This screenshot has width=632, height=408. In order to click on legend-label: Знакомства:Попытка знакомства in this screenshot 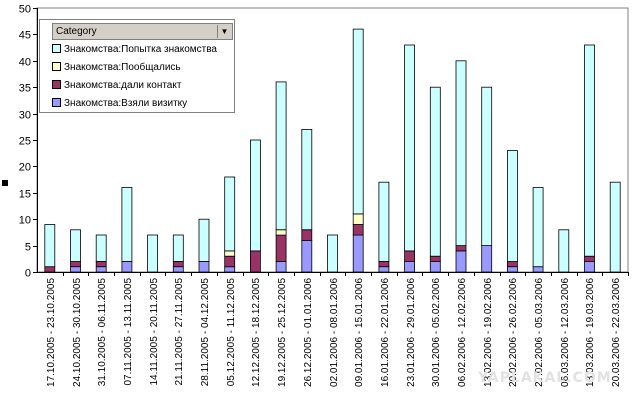, I will do `click(140, 49)`.